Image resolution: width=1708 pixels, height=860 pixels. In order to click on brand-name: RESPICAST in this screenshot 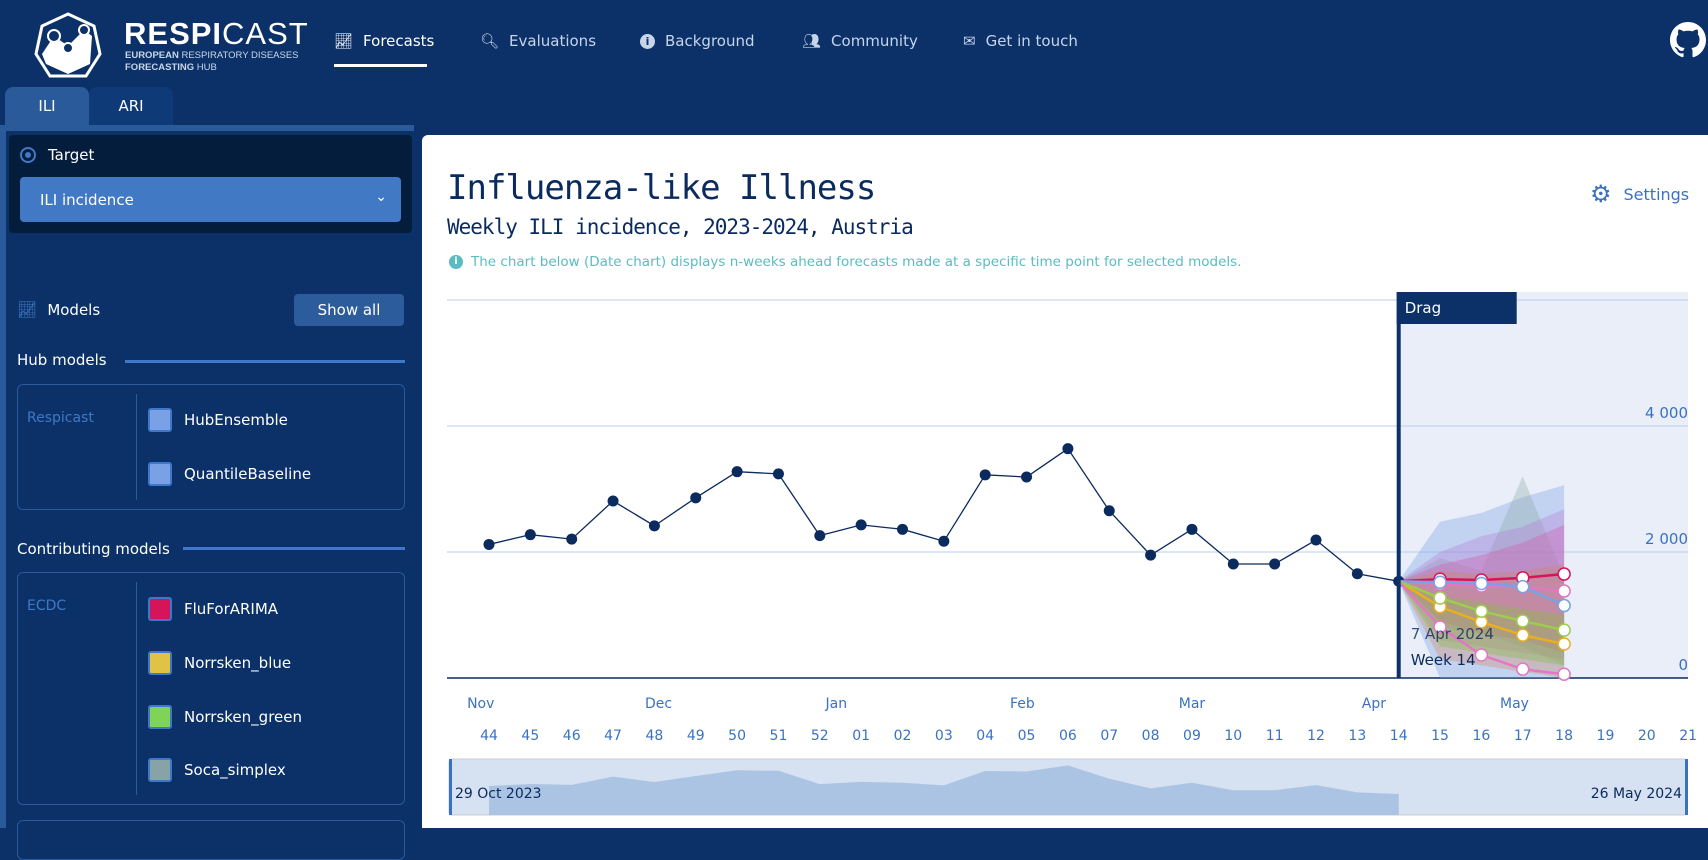, I will do `click(216, 33)`.